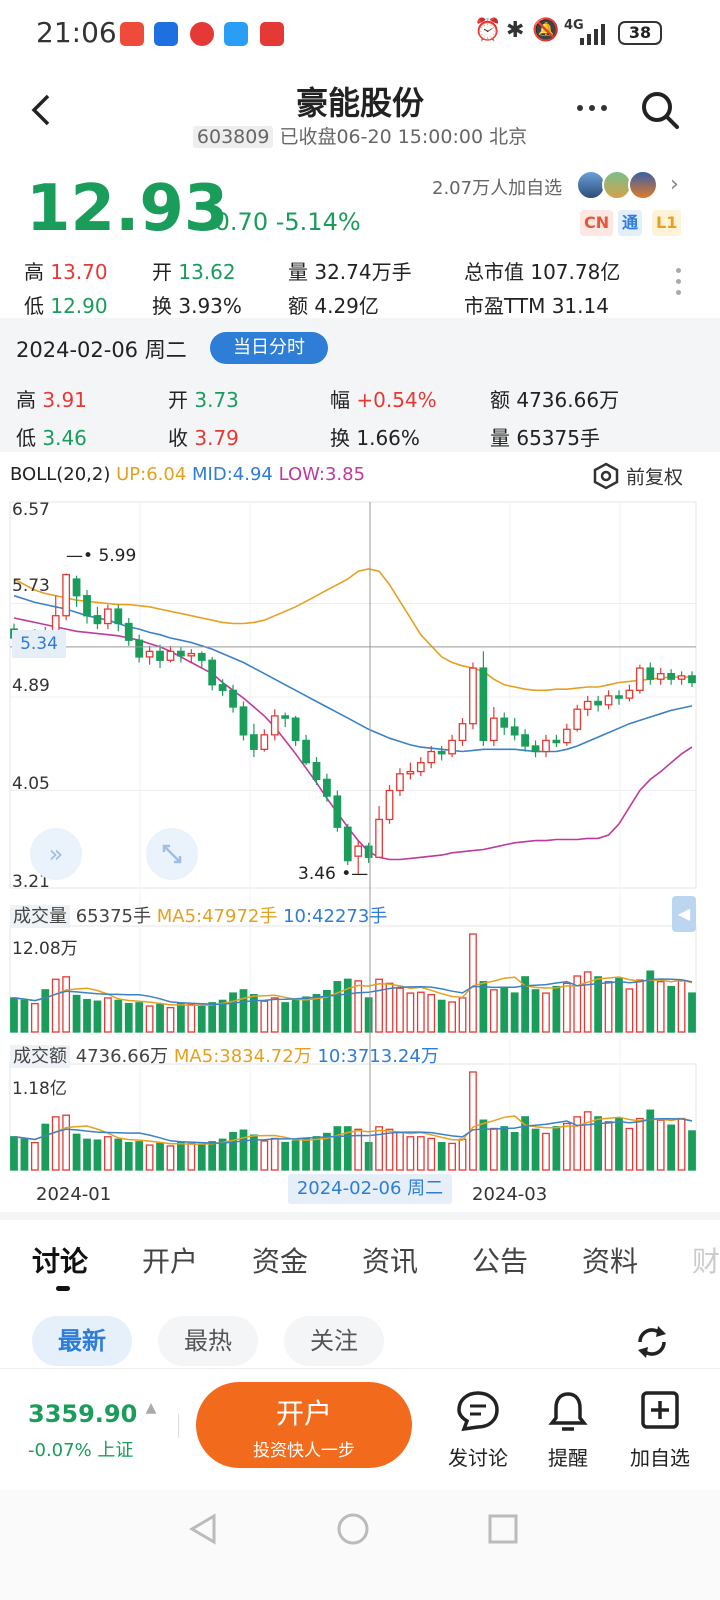 The width and height of the screenshot is (720, 1600). What do you see at coordinates (500, 1261) in the screenshot?
I see `tab-announcements: 公告` at bounding box center [500, 1261].